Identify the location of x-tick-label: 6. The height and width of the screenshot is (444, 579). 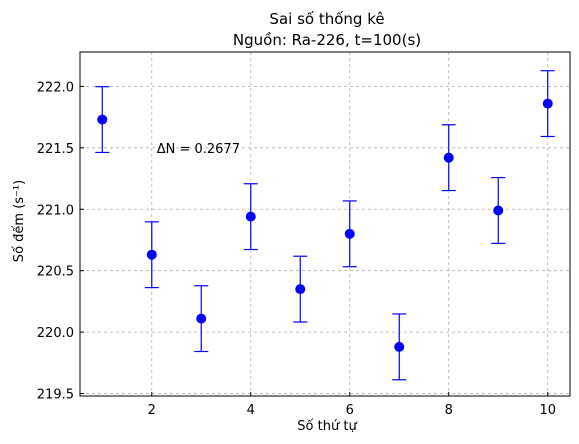
(350, 410).